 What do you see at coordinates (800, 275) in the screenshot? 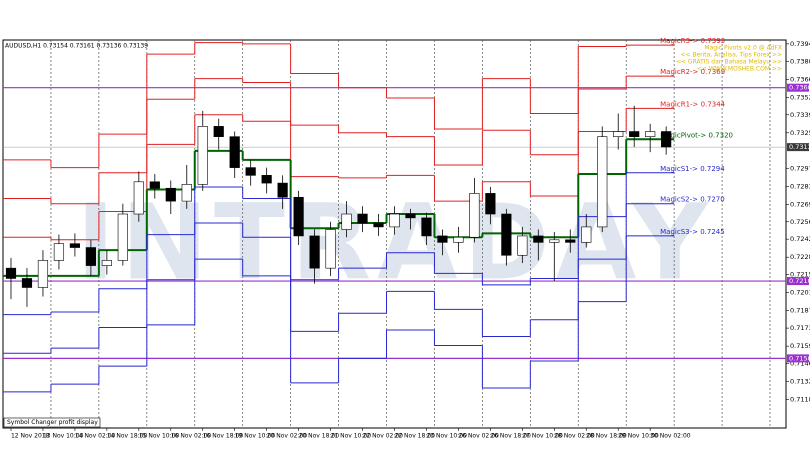
I see `y-tick-label: 0.72150` at bounding box center [800, 275].